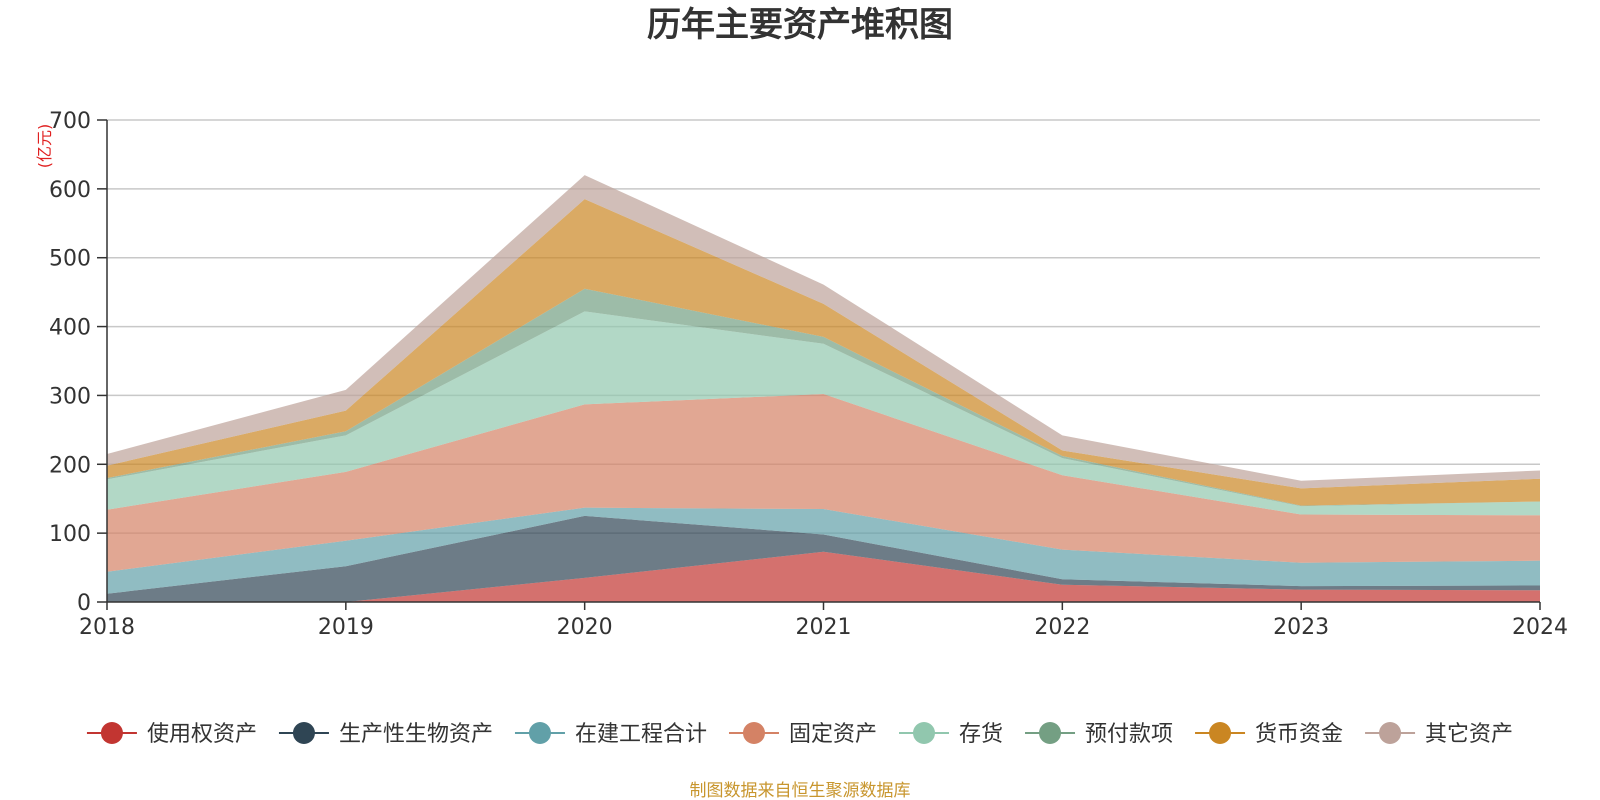  Describe the element at coordinates (107, 627) in the screenshot. I see `x-tick-label: 2018` at that location.